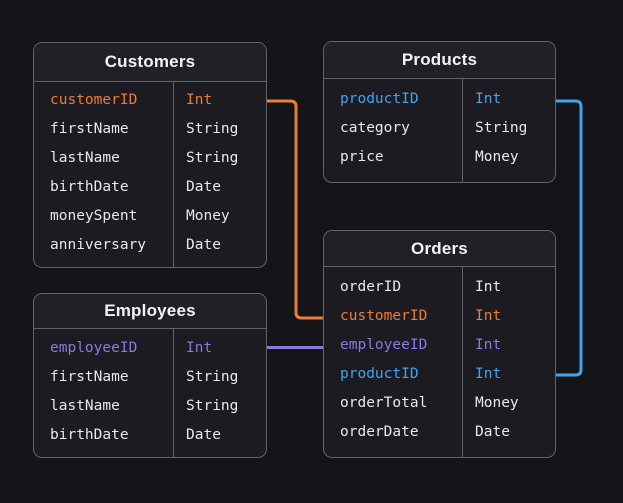 Image resolution: width=623 pixels, height=503 pixels. What do you see at coordinates (98, 245) in the screenshot?
I see `field-name: anniversary` at bounding box center [98, 245].